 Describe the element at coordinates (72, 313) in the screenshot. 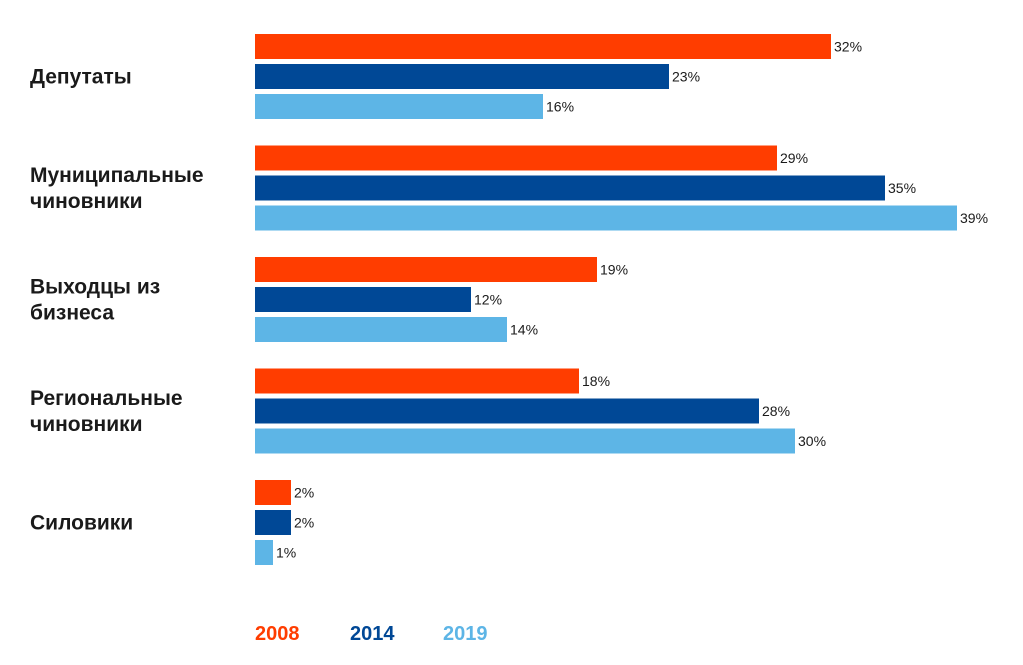

I see `category-label: бизнеса` at that location.